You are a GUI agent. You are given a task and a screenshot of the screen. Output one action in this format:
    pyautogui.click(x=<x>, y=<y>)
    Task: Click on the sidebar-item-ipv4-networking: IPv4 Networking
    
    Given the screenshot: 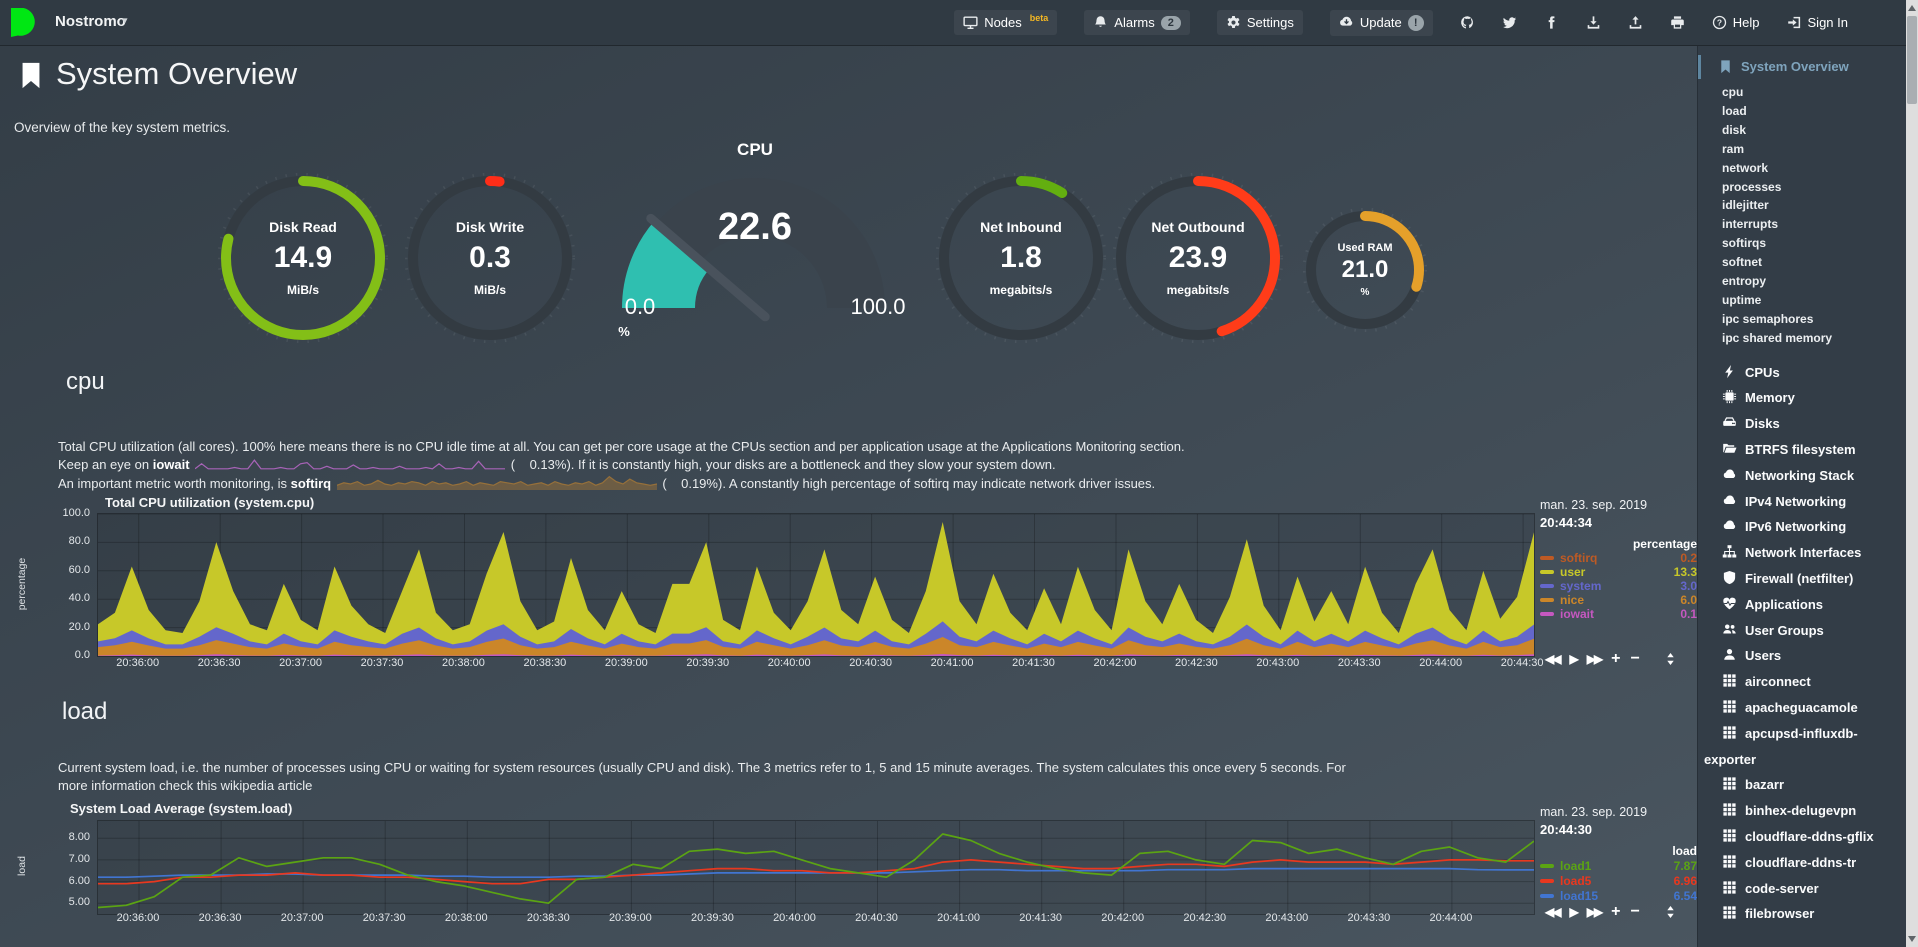 What is the action you would take?
    pyautogui.click(x=1802, y=502)
    